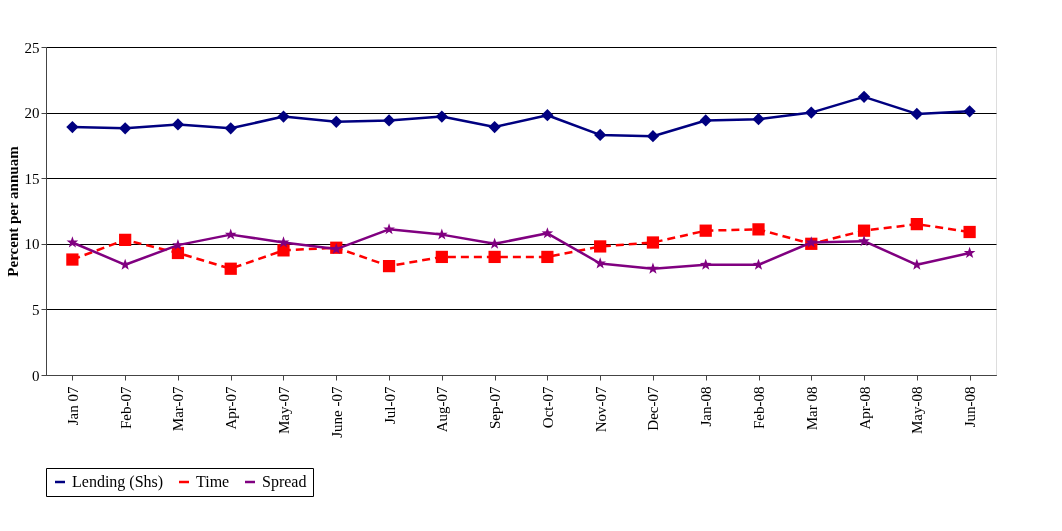  What do you see at coordinates (336, 412) in the screenshot?
I see `x-tick-label: June -07` at bounding box center [336, 412].